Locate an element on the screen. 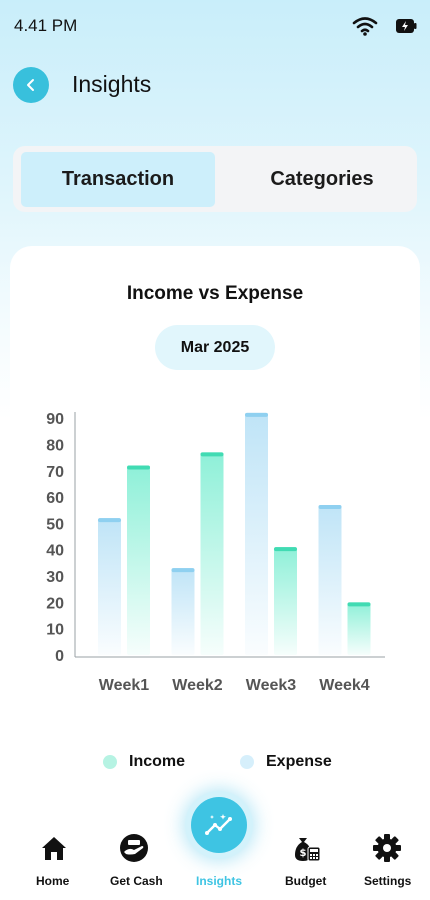  tab-label-insights: Insights is located at coordinates (219, 881).